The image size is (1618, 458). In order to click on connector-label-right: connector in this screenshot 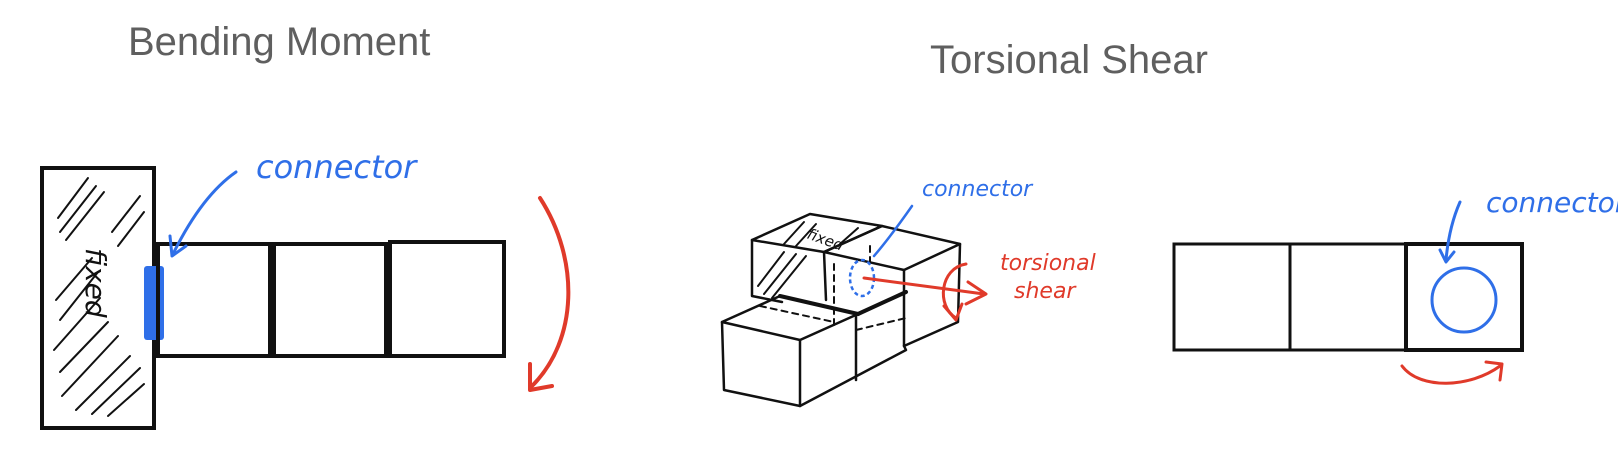, I will do `click(1552, 202)`.